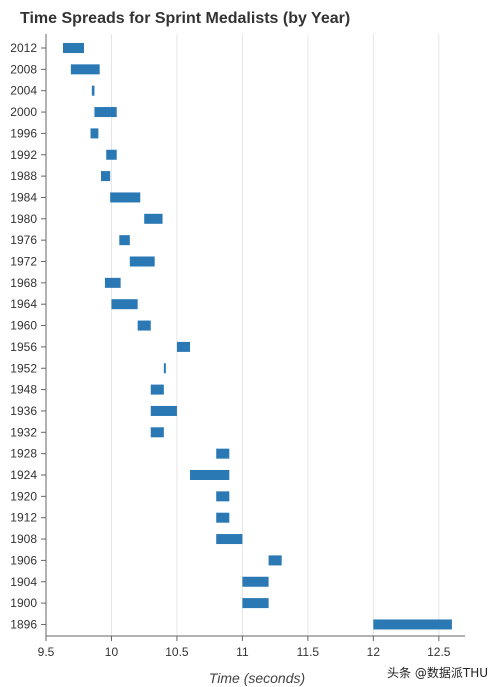  What do you see at coordinates (125, 197) in the screenshot?
I see `bar-1984` at bounding box center [125, 197].